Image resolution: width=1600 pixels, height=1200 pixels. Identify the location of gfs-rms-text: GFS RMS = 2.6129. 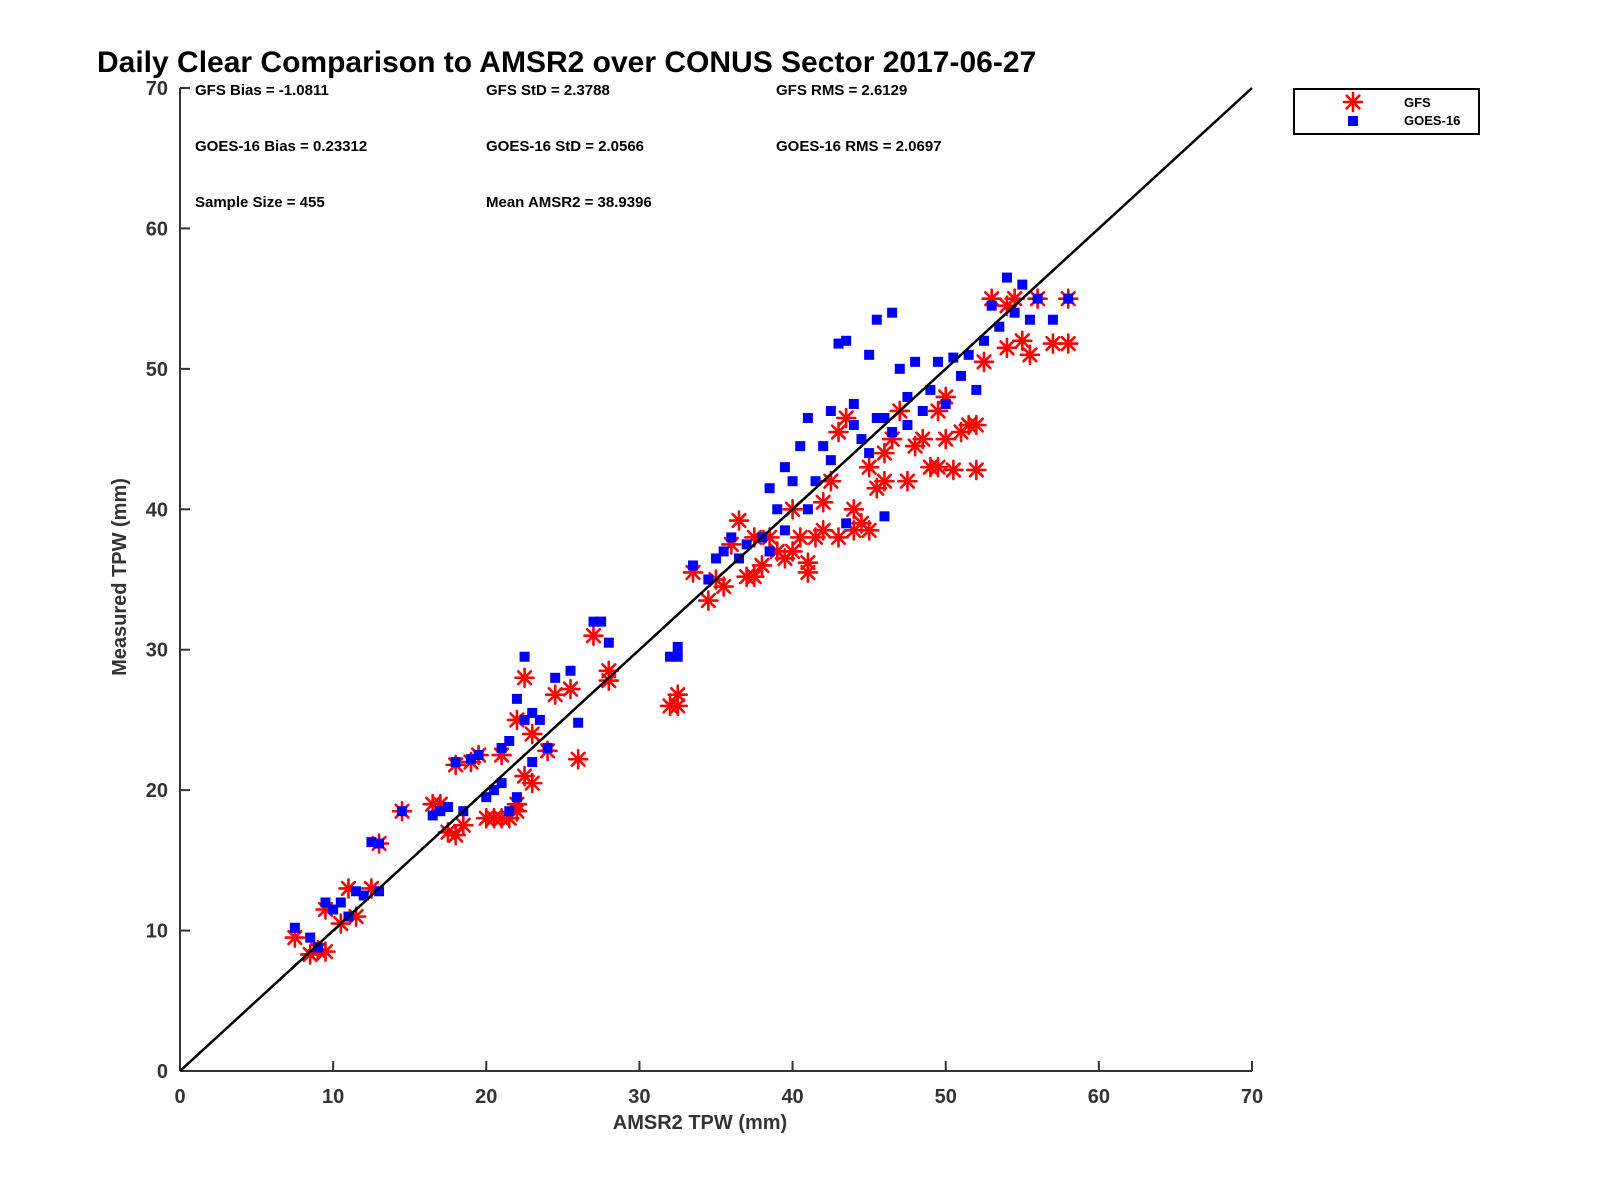
(841, 90).